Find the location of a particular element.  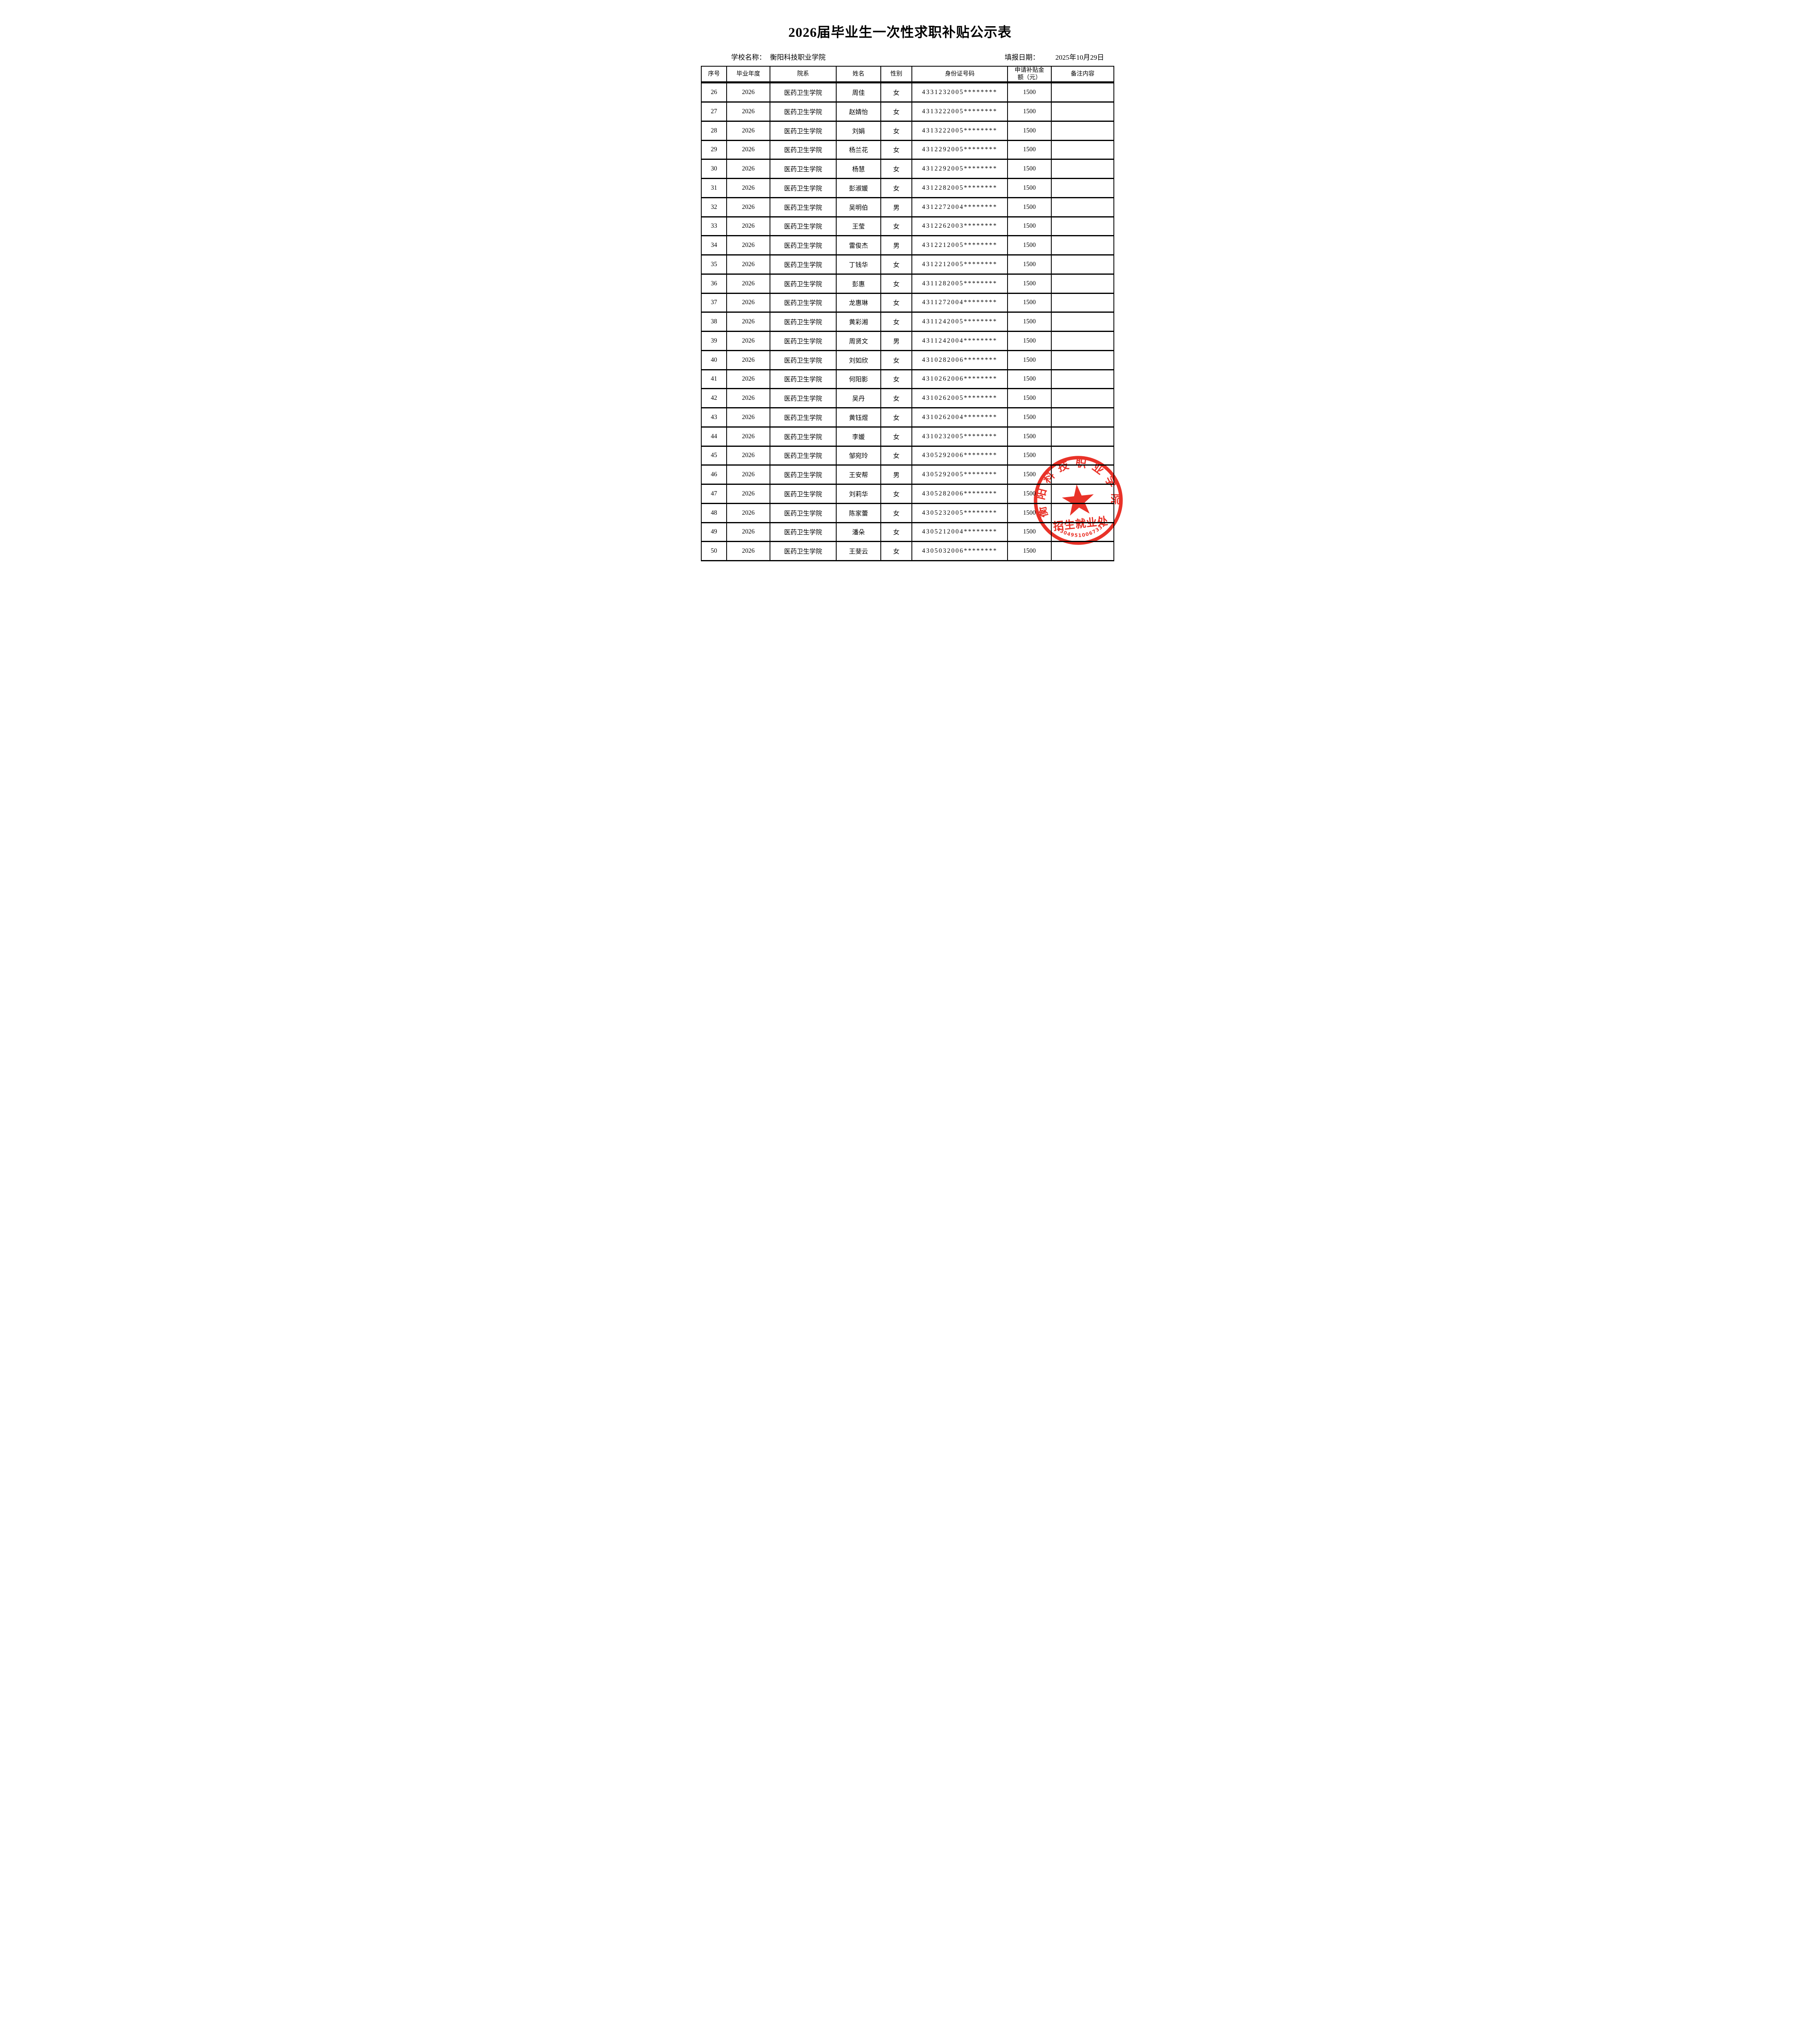

table-row: 27 2026 医药卫生学院 赵婧怡女 4313222005******** 1500 is located at coordinates (907, 111).